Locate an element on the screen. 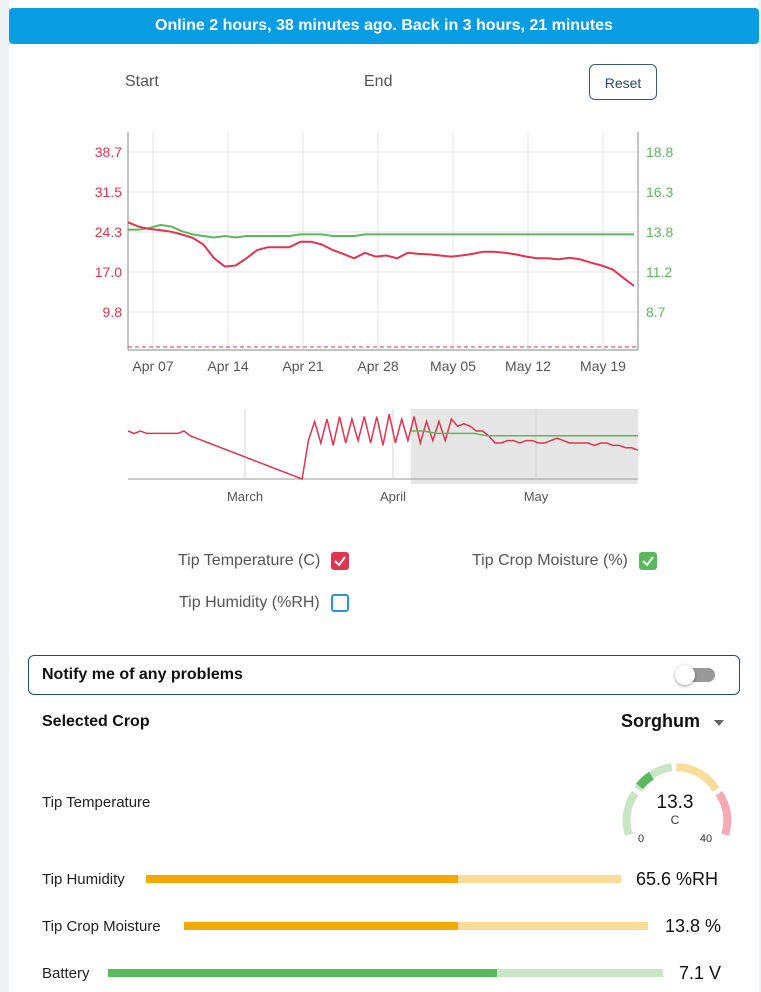  moisture-bar is located at coordinates (416, 926).